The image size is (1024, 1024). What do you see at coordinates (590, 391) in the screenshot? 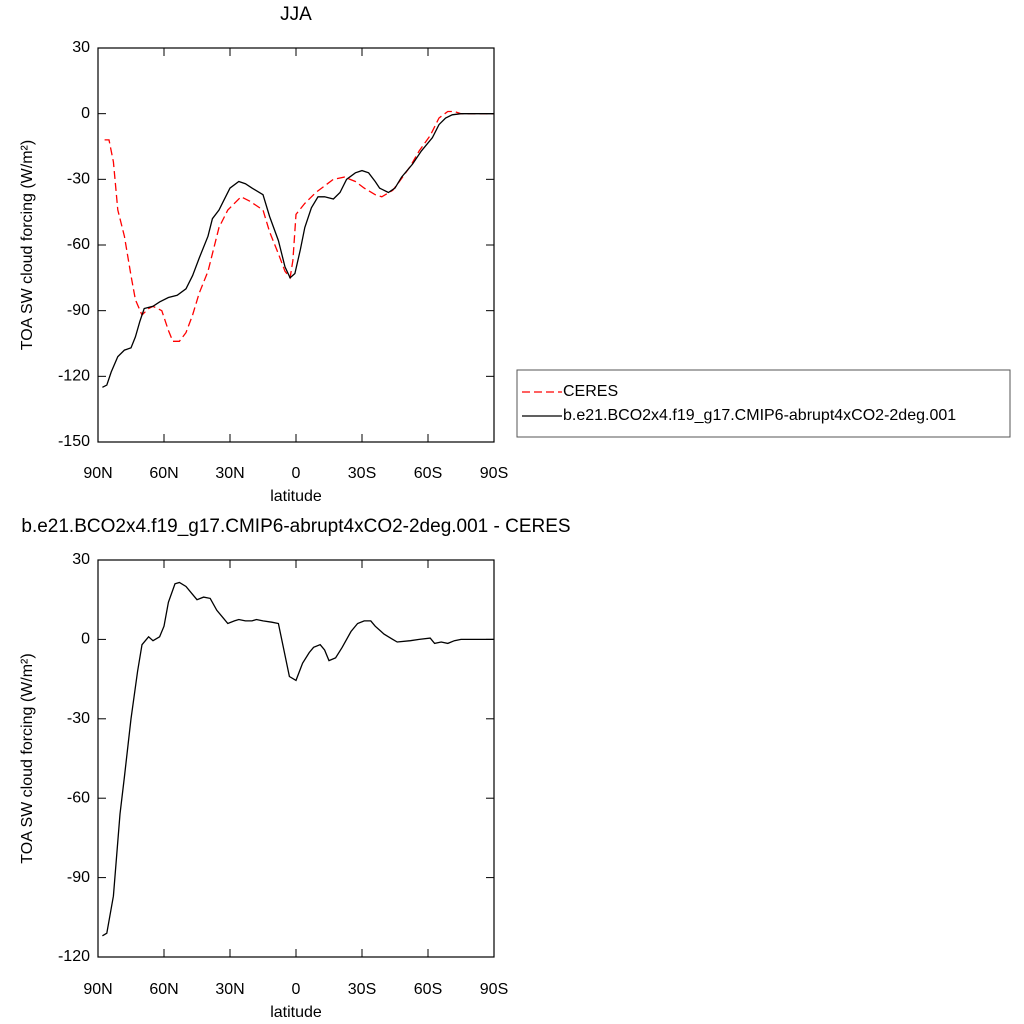
I see `legend-label: CERES` at bounding box center [590, 391].